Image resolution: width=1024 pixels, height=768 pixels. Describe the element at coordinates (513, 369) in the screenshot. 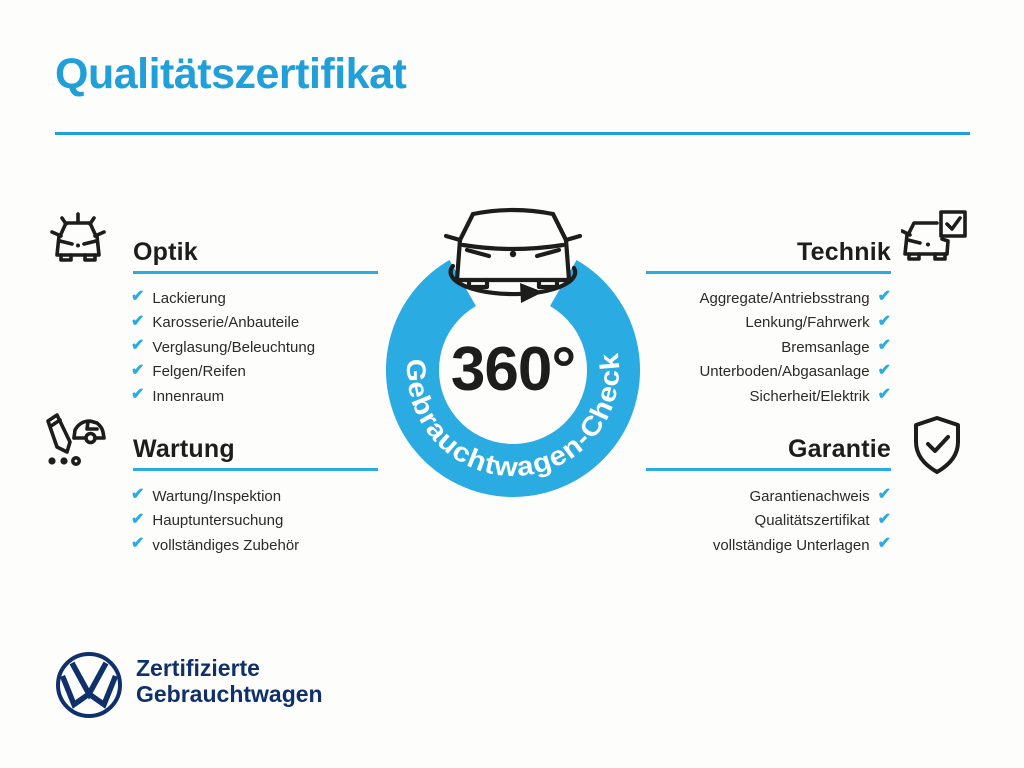

I see `badge-degree-label: 360°` at that location.